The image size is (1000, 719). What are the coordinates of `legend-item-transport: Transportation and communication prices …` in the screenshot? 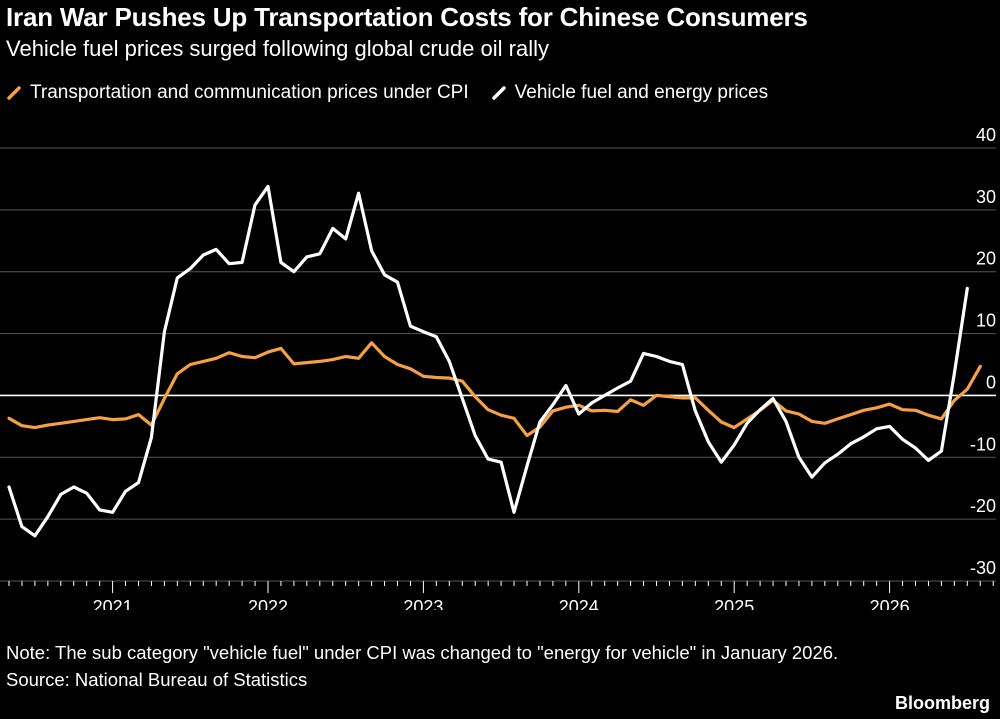 It's located at (237, 93).